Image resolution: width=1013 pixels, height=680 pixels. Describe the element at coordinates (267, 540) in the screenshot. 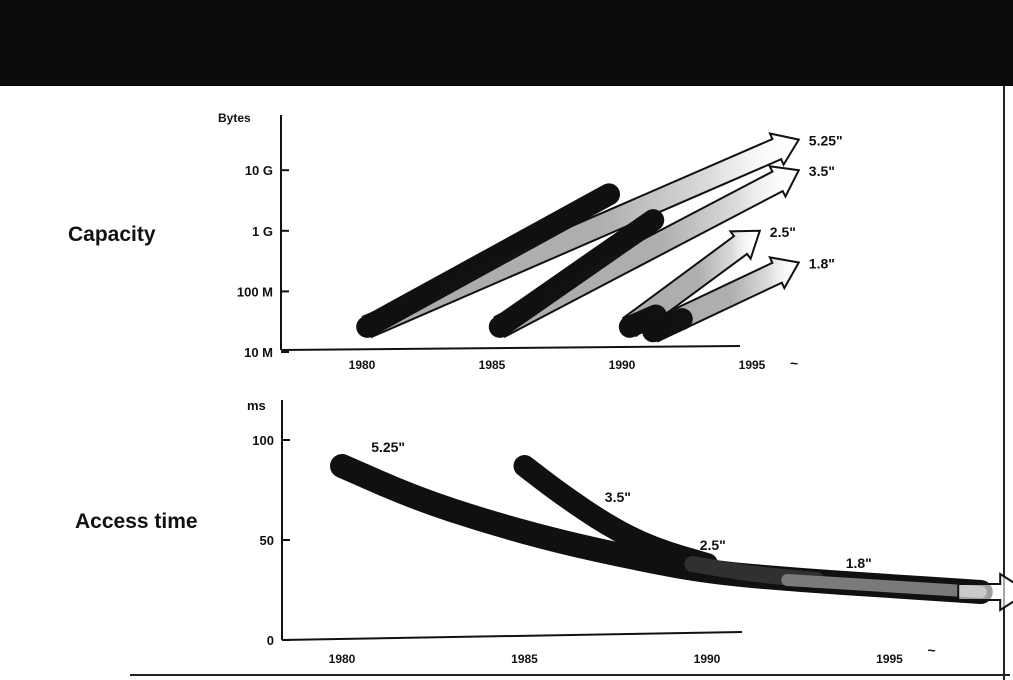

I see `access-y-tick-label: 50` at that location.